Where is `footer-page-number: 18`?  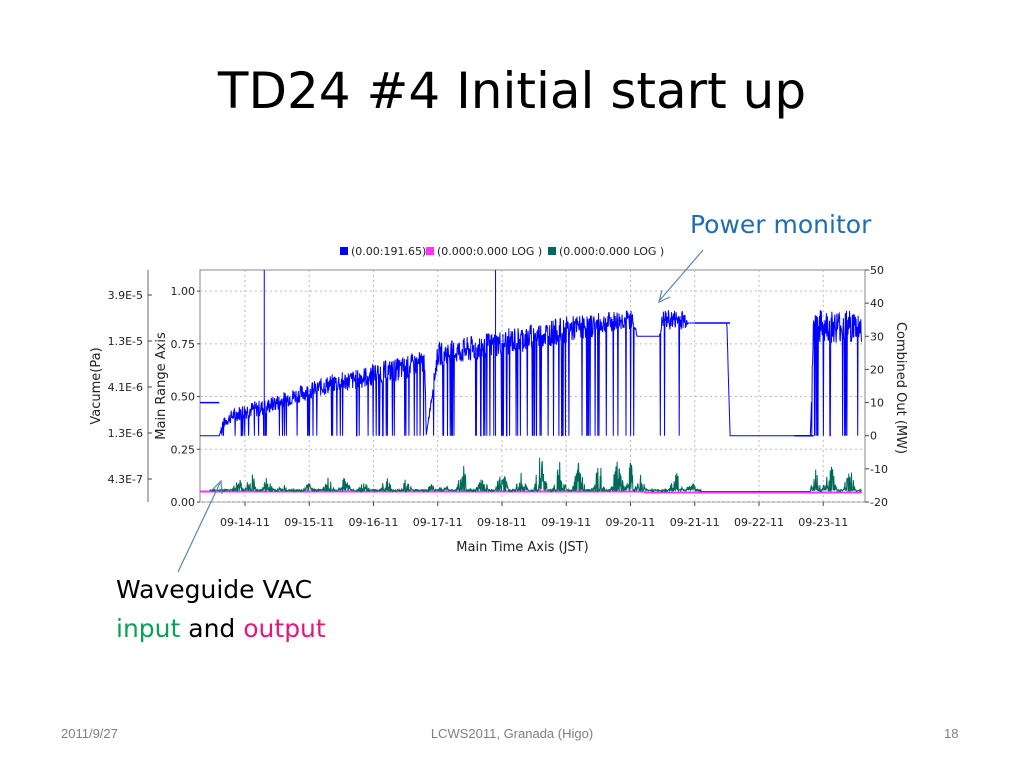 footer-page-number: 18 is located at coordinates (951, 733).